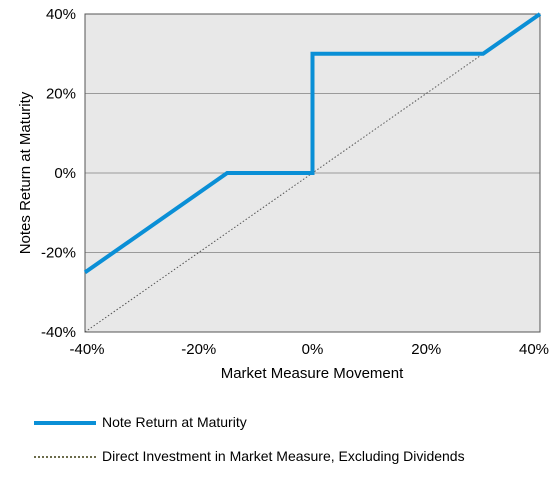 This screenshot has width=560, height=480. What do you see at coordinates (426, 349) in the screenshot?
I see `x-tick-label: 20%` at bounding box center [426, 349].